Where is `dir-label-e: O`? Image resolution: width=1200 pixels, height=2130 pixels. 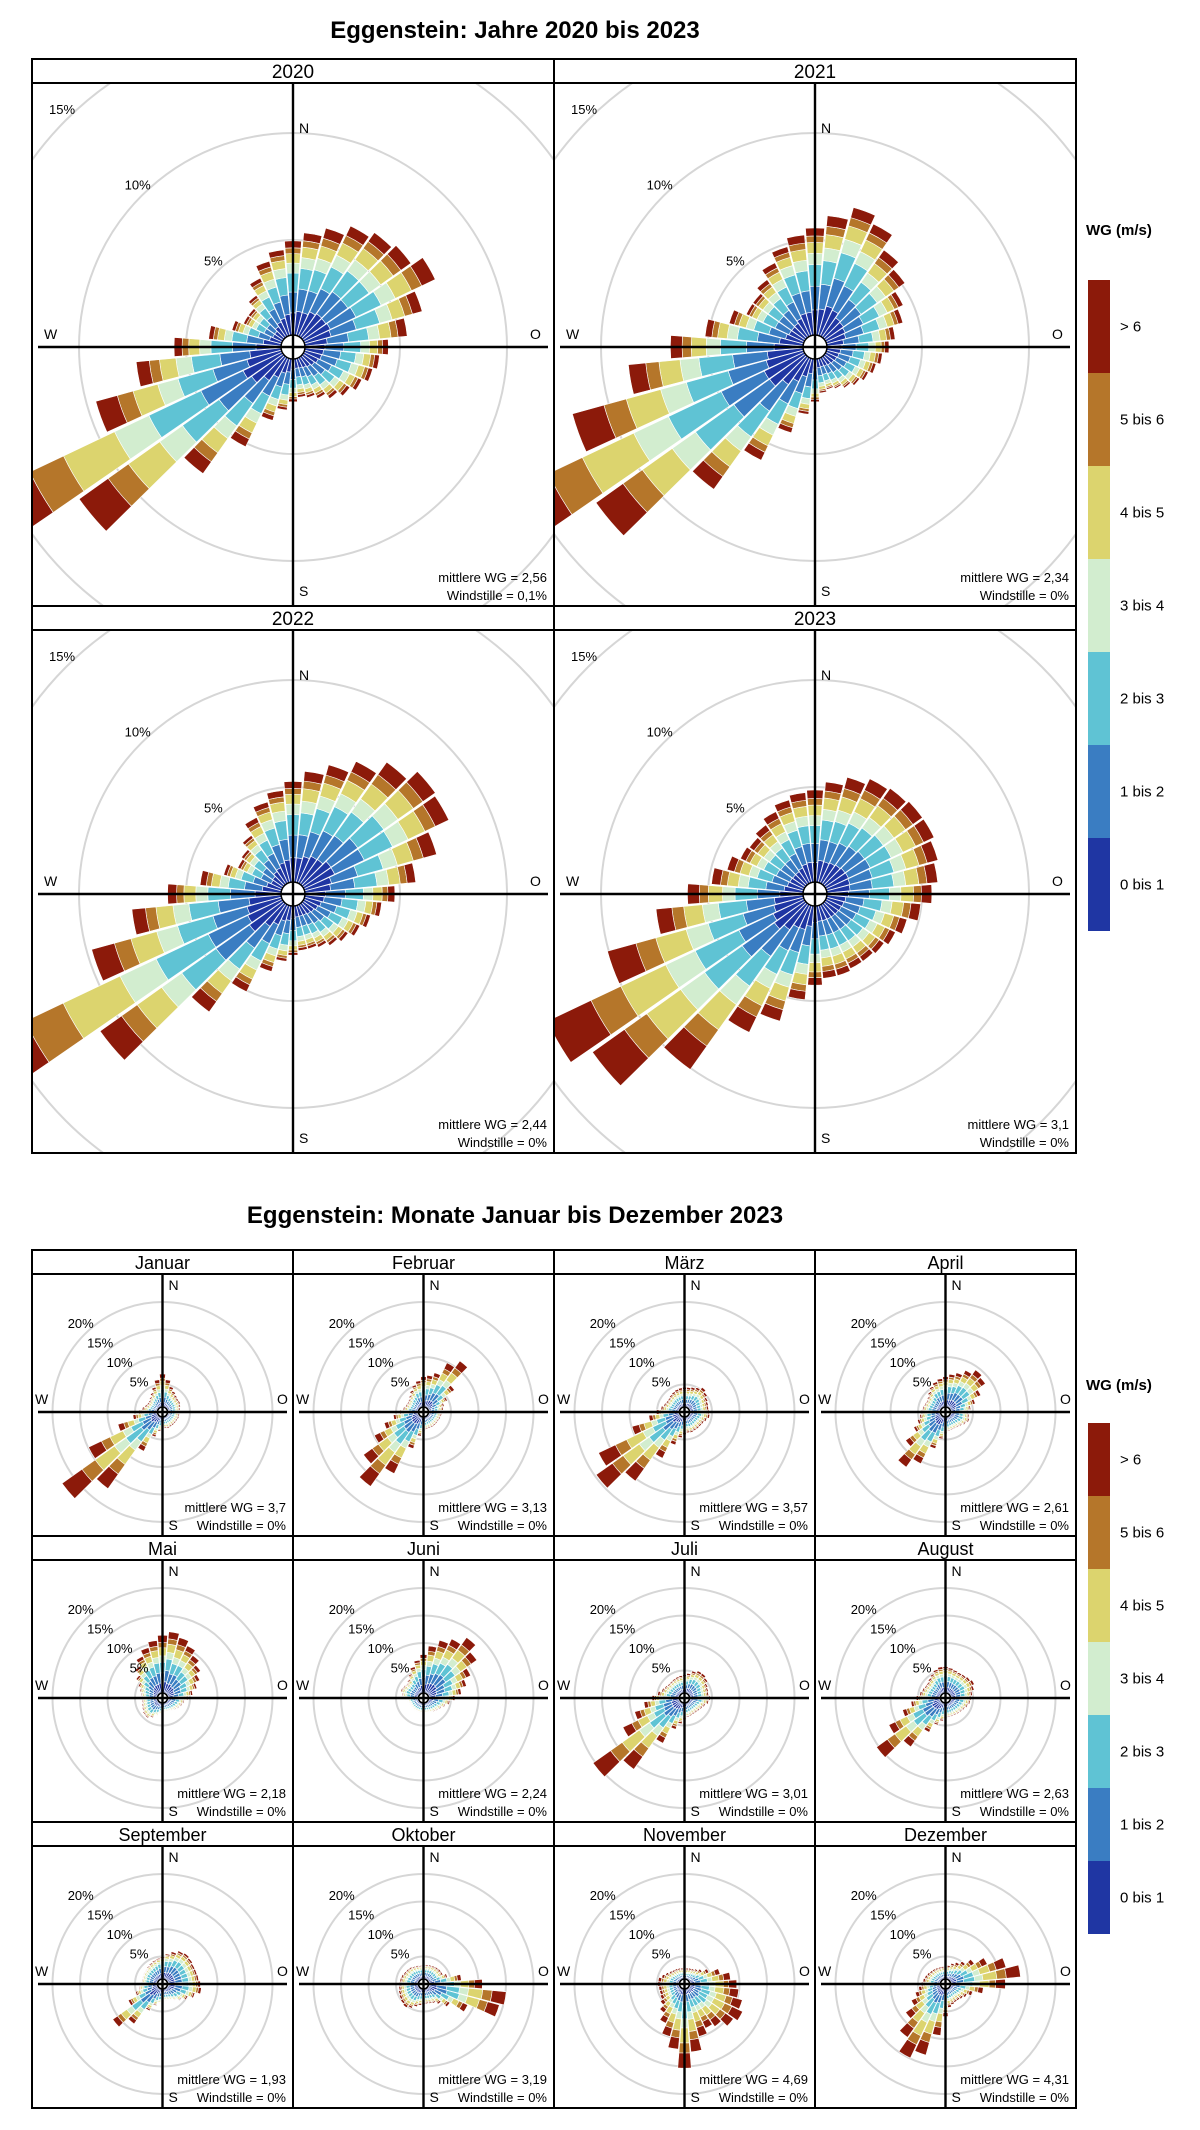 dir-label-e: O is located at coordinates (804, 1971).